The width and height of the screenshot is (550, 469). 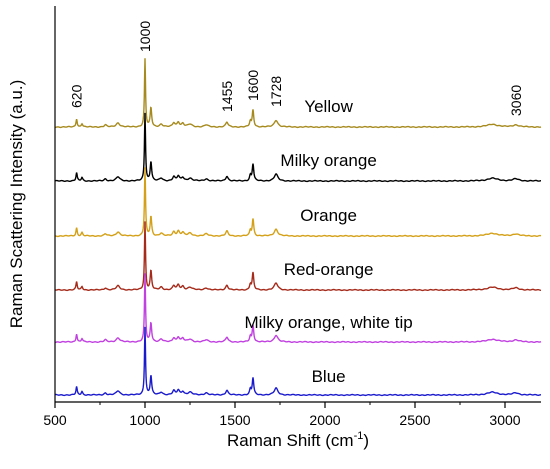 What do you see at coordinates (329, 376) in the screenshot?
I see `series-label: Blue` at bounding box center [329, 376].